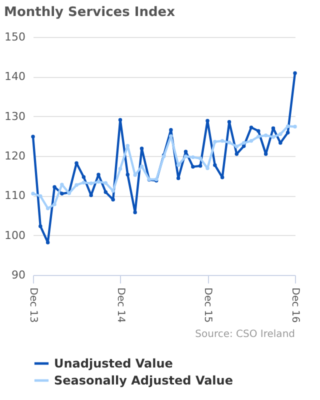 The width and height of the screenshot is (320, 400). I want to click on source-note: Source: CSO Ireland, so click(245, 334).